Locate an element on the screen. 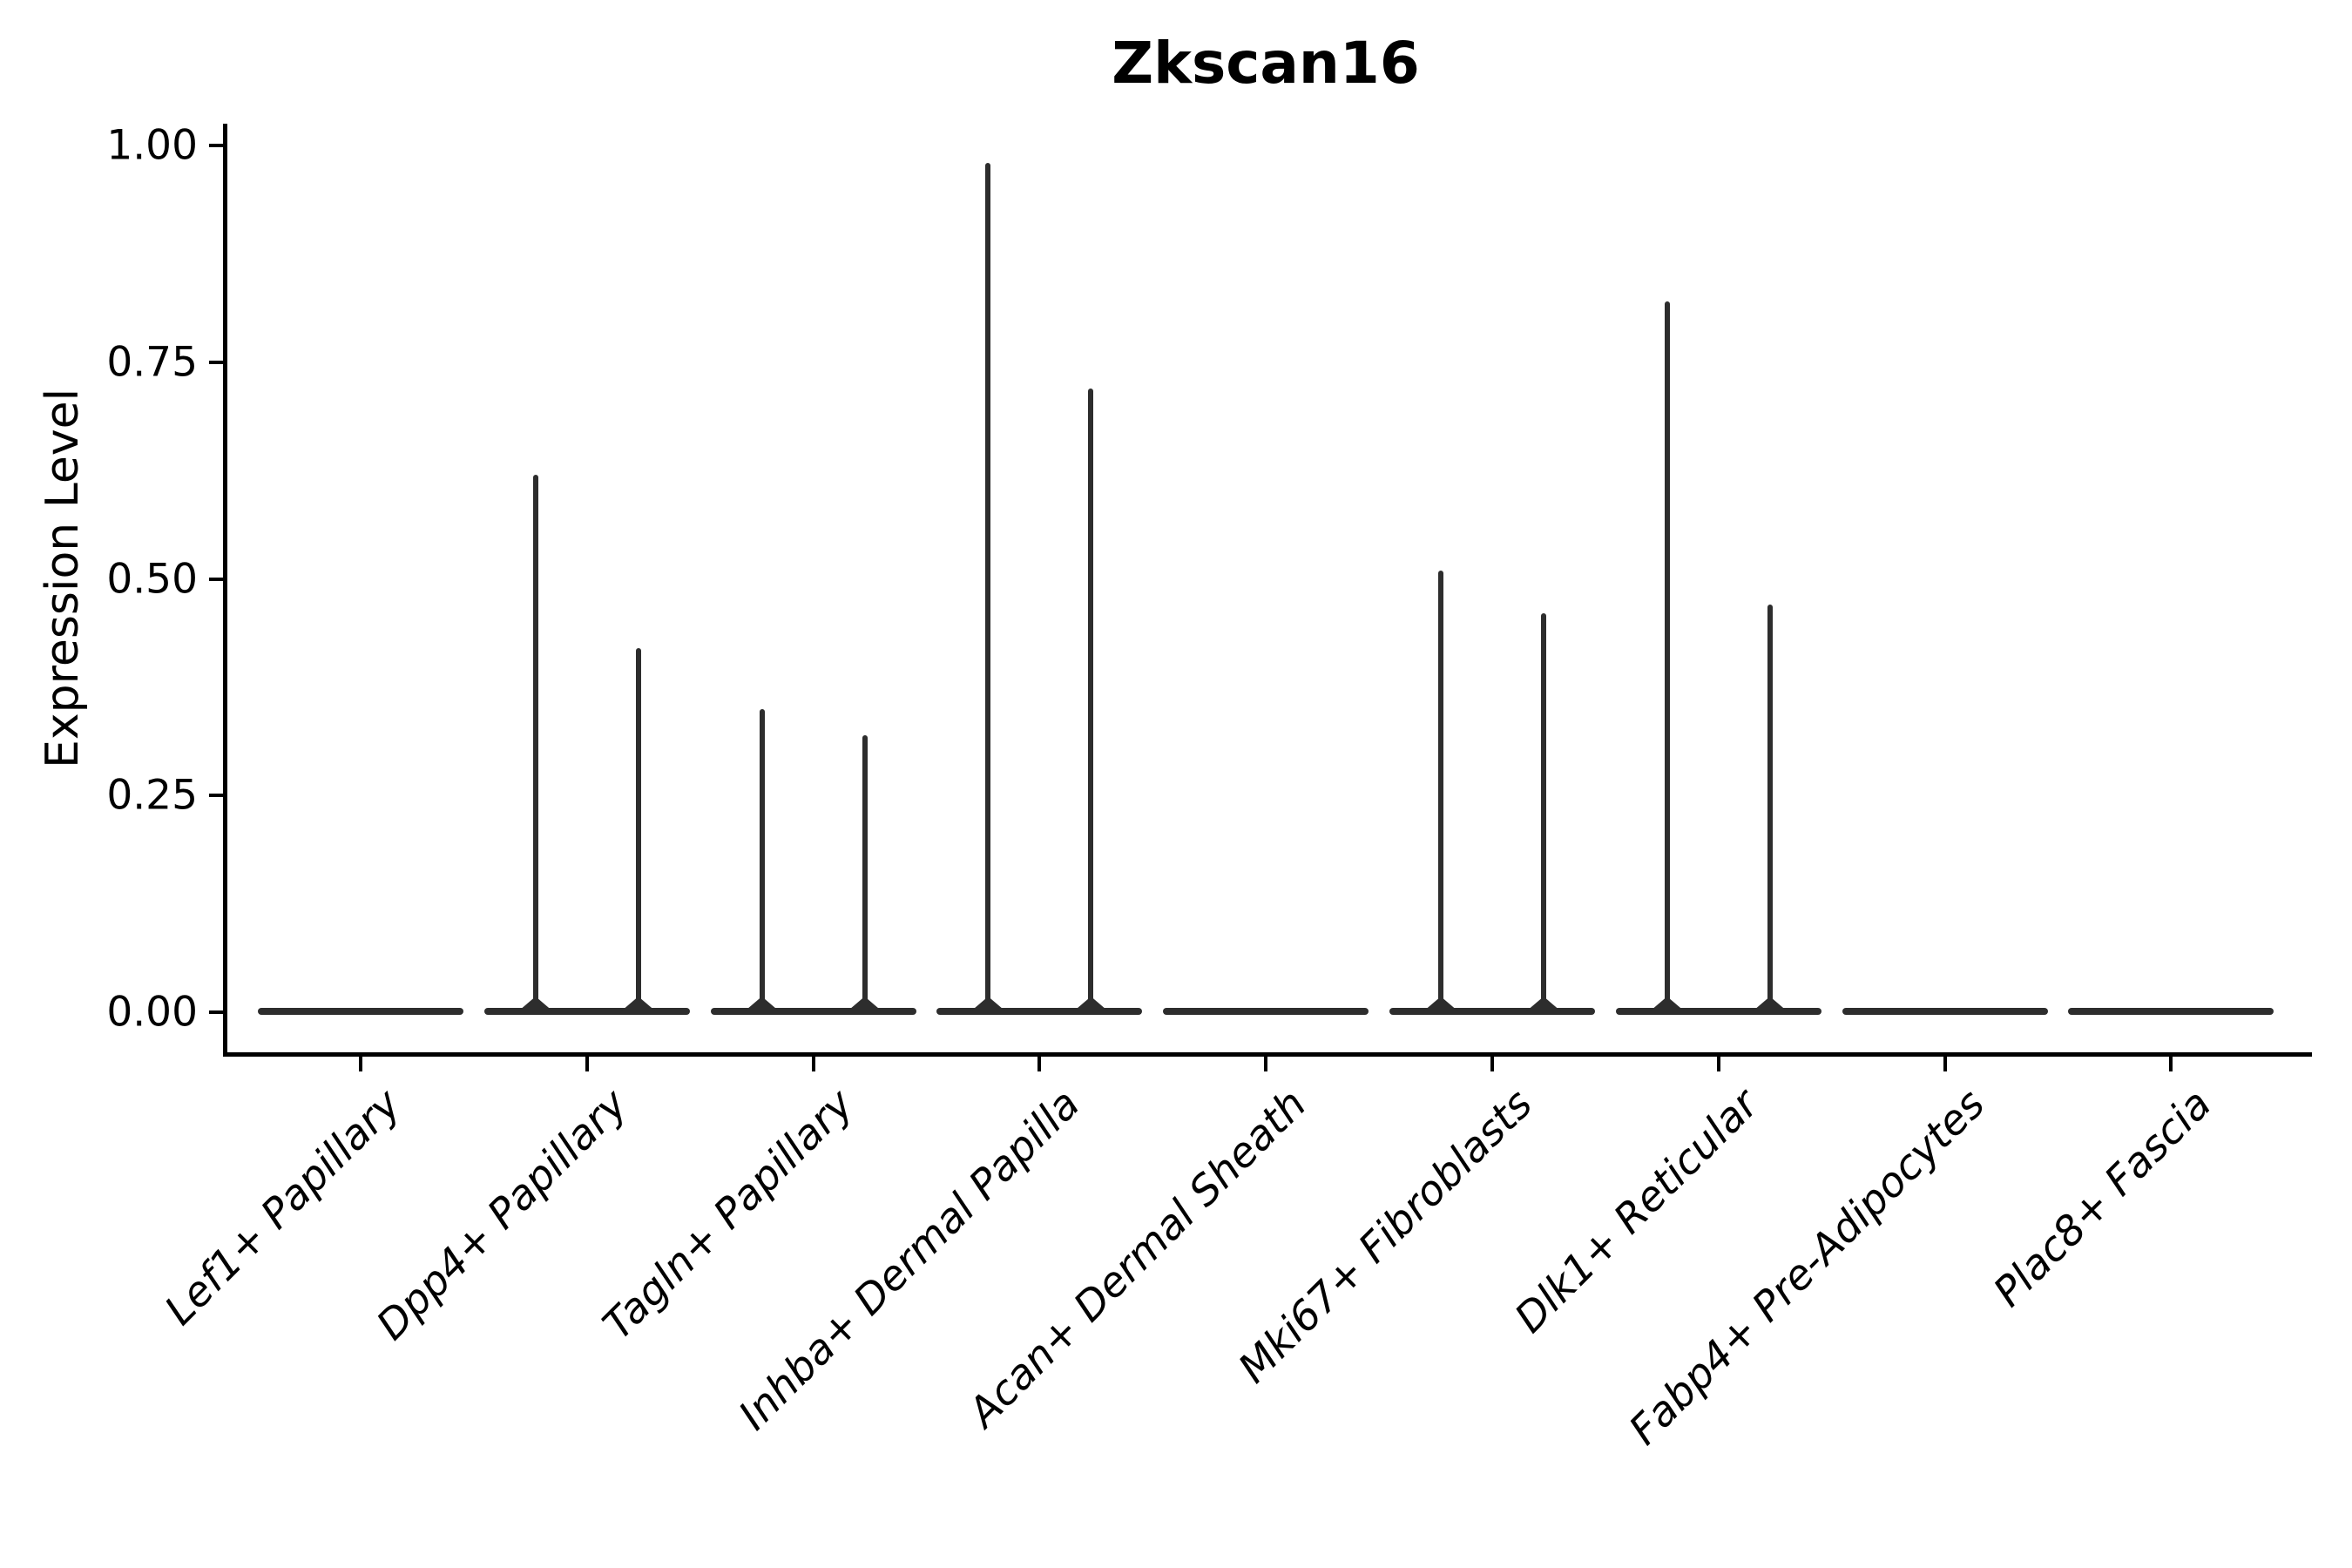 The width and height of the screenshot is (2352, 1568). x-tick-label: Lef1+ Papillary is located at coordinates (282, 1207).